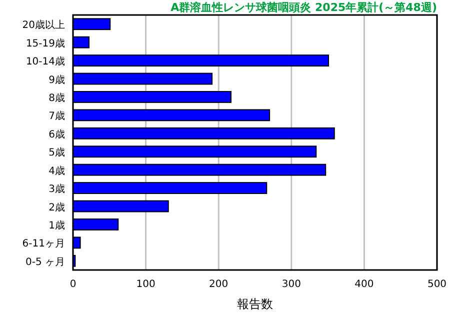 The height and width of the screenshot is (320, 460). Describe the element at coordinates (291, 284) in the screenshot. I see `x-tick-label: 300` at that location.